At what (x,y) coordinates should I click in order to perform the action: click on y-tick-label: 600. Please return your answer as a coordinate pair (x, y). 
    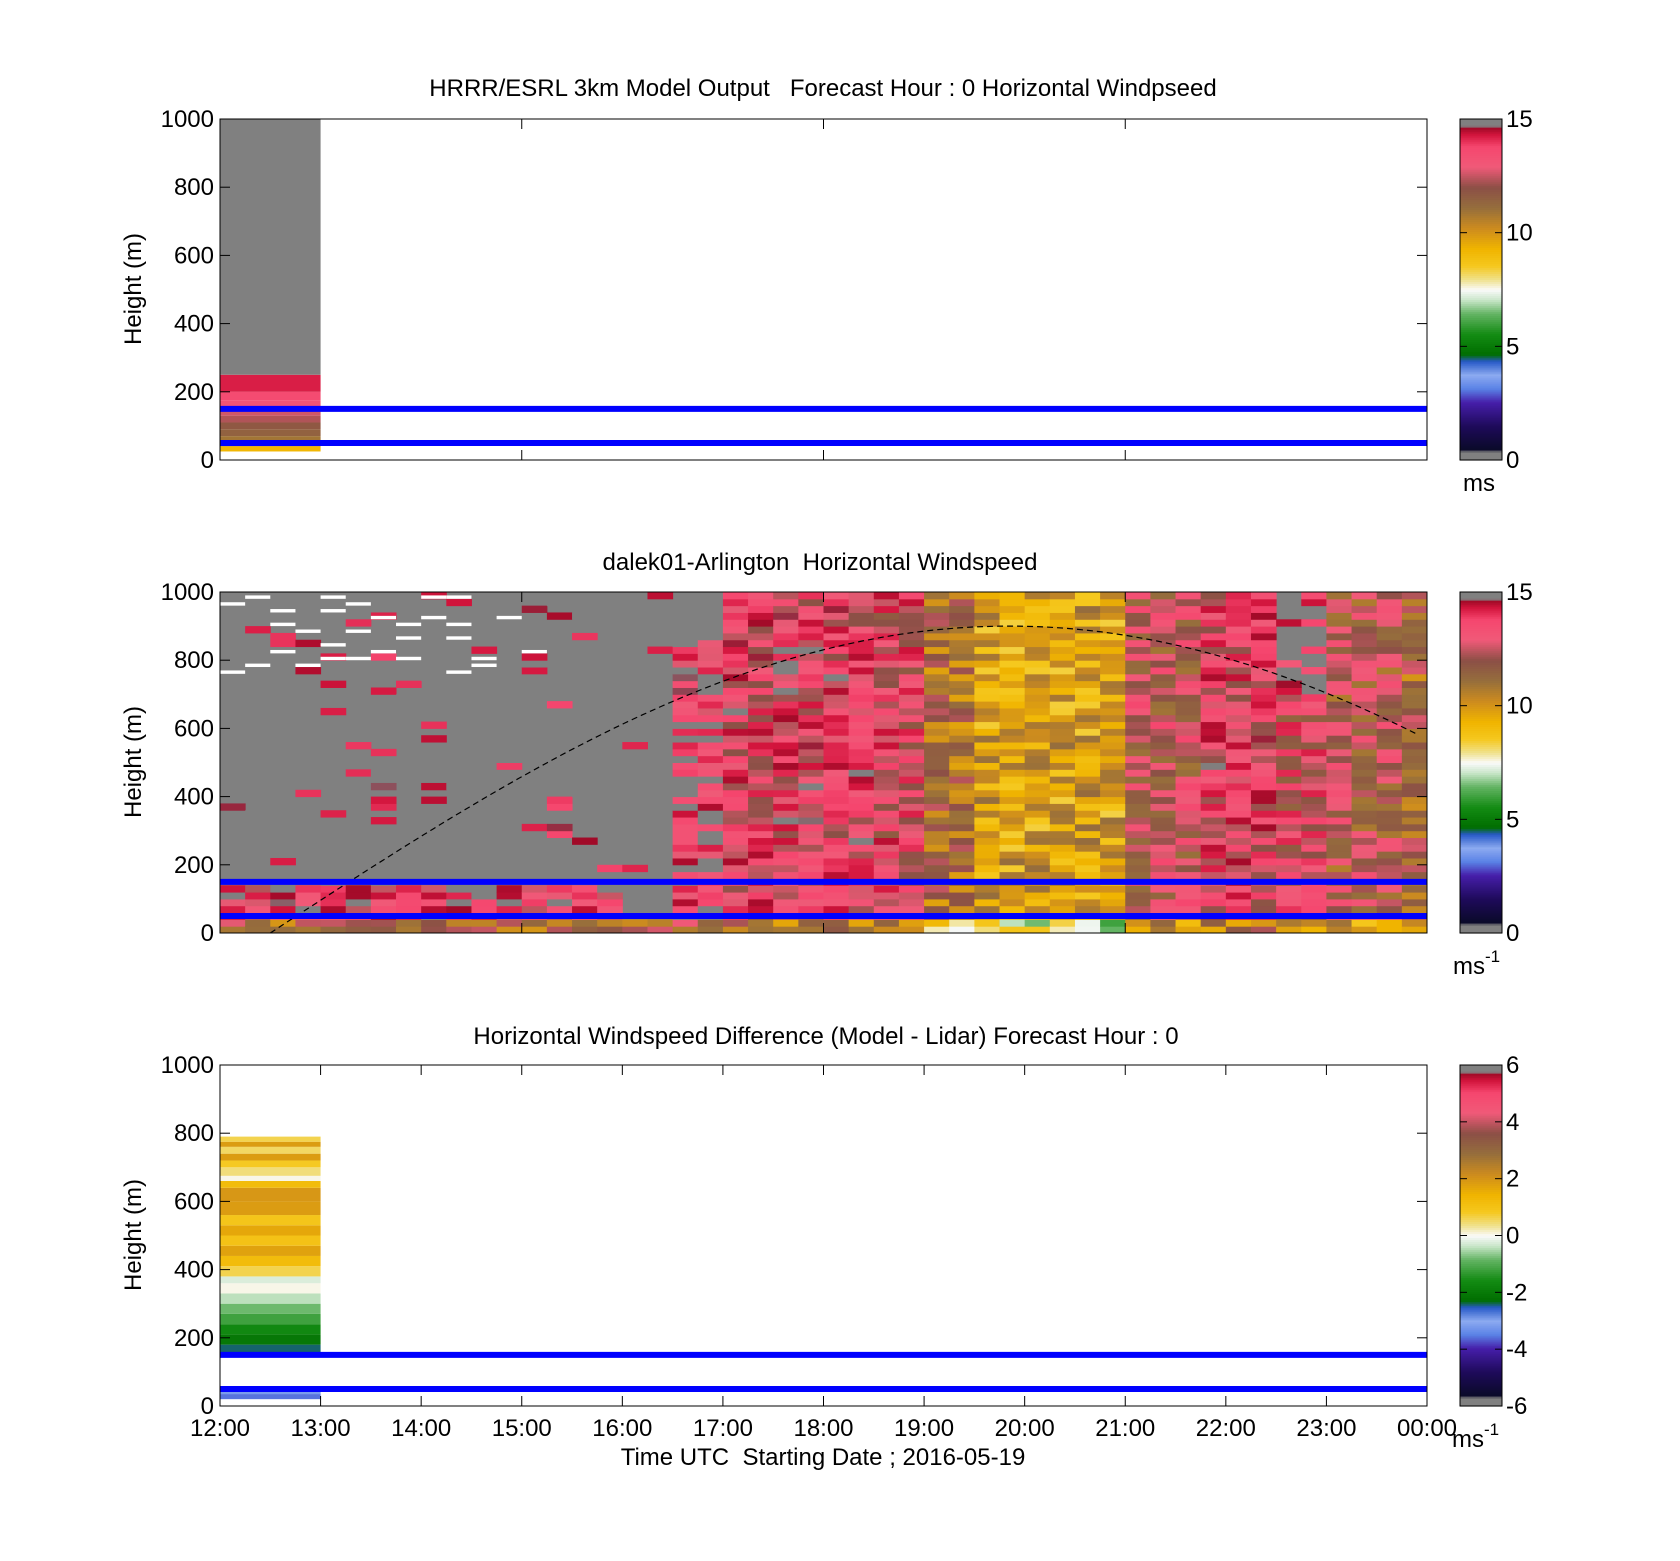
    Looking at the image, I should click on (194, 255).